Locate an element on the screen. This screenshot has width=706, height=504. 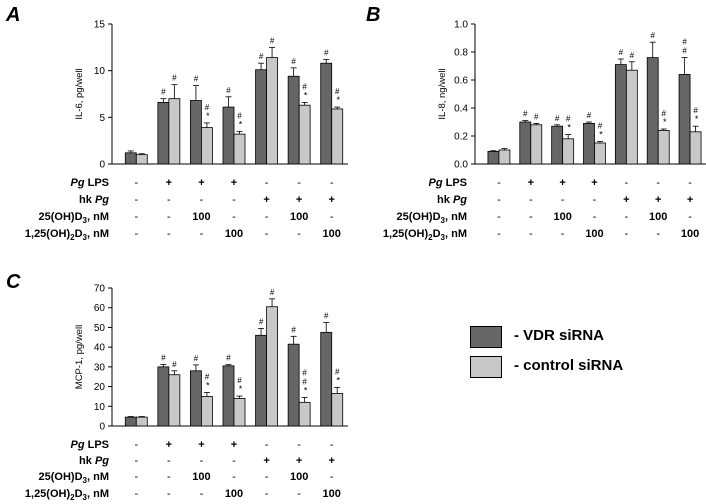
y-axis-label: IL-8, ng/well is located at coordinates (442, 93).